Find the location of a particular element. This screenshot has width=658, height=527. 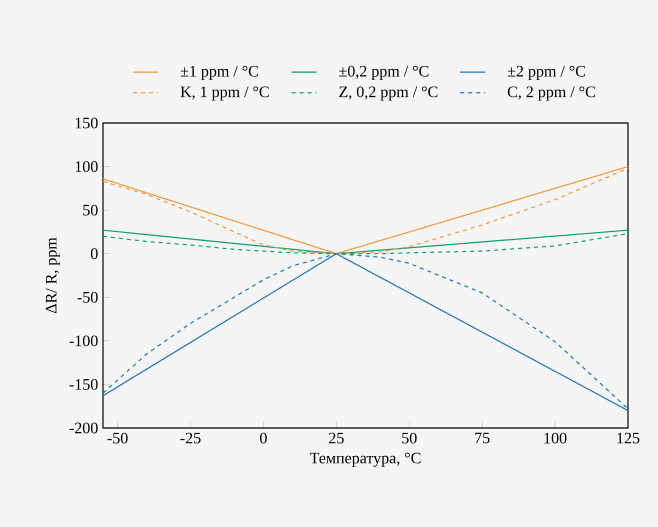

x-axis-title: Температура, °C is located at coordinates (365, 459).